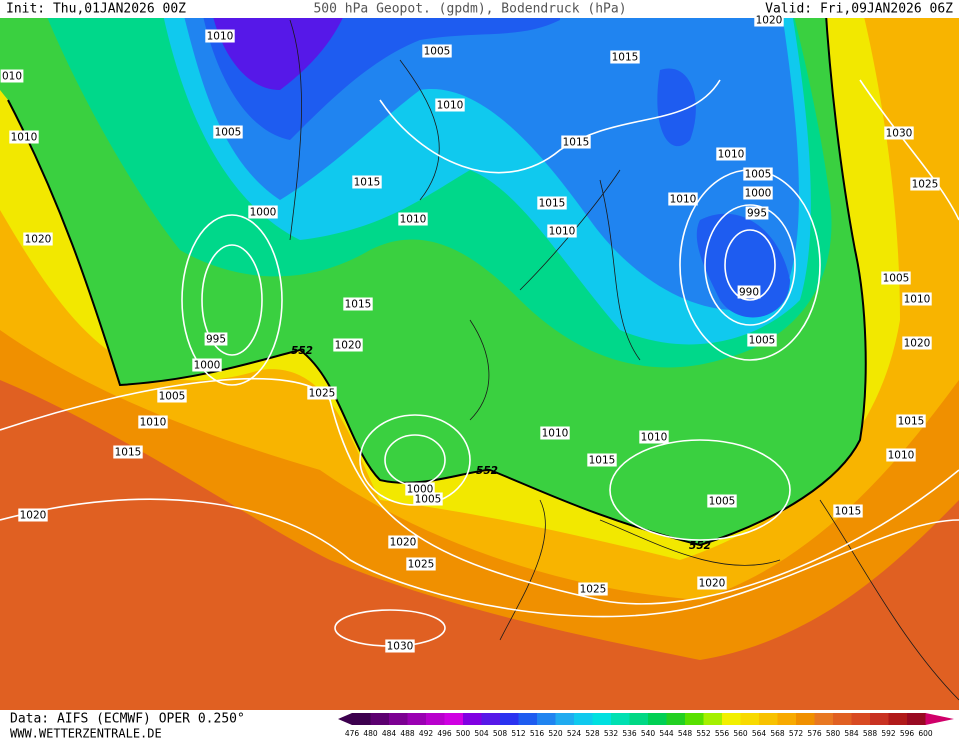 This screenshot has width=959, height=741. What do you see at coordinates (648, 733) in the screenshot?
I see `legend-level: 540` at bounding box center [648, 733].